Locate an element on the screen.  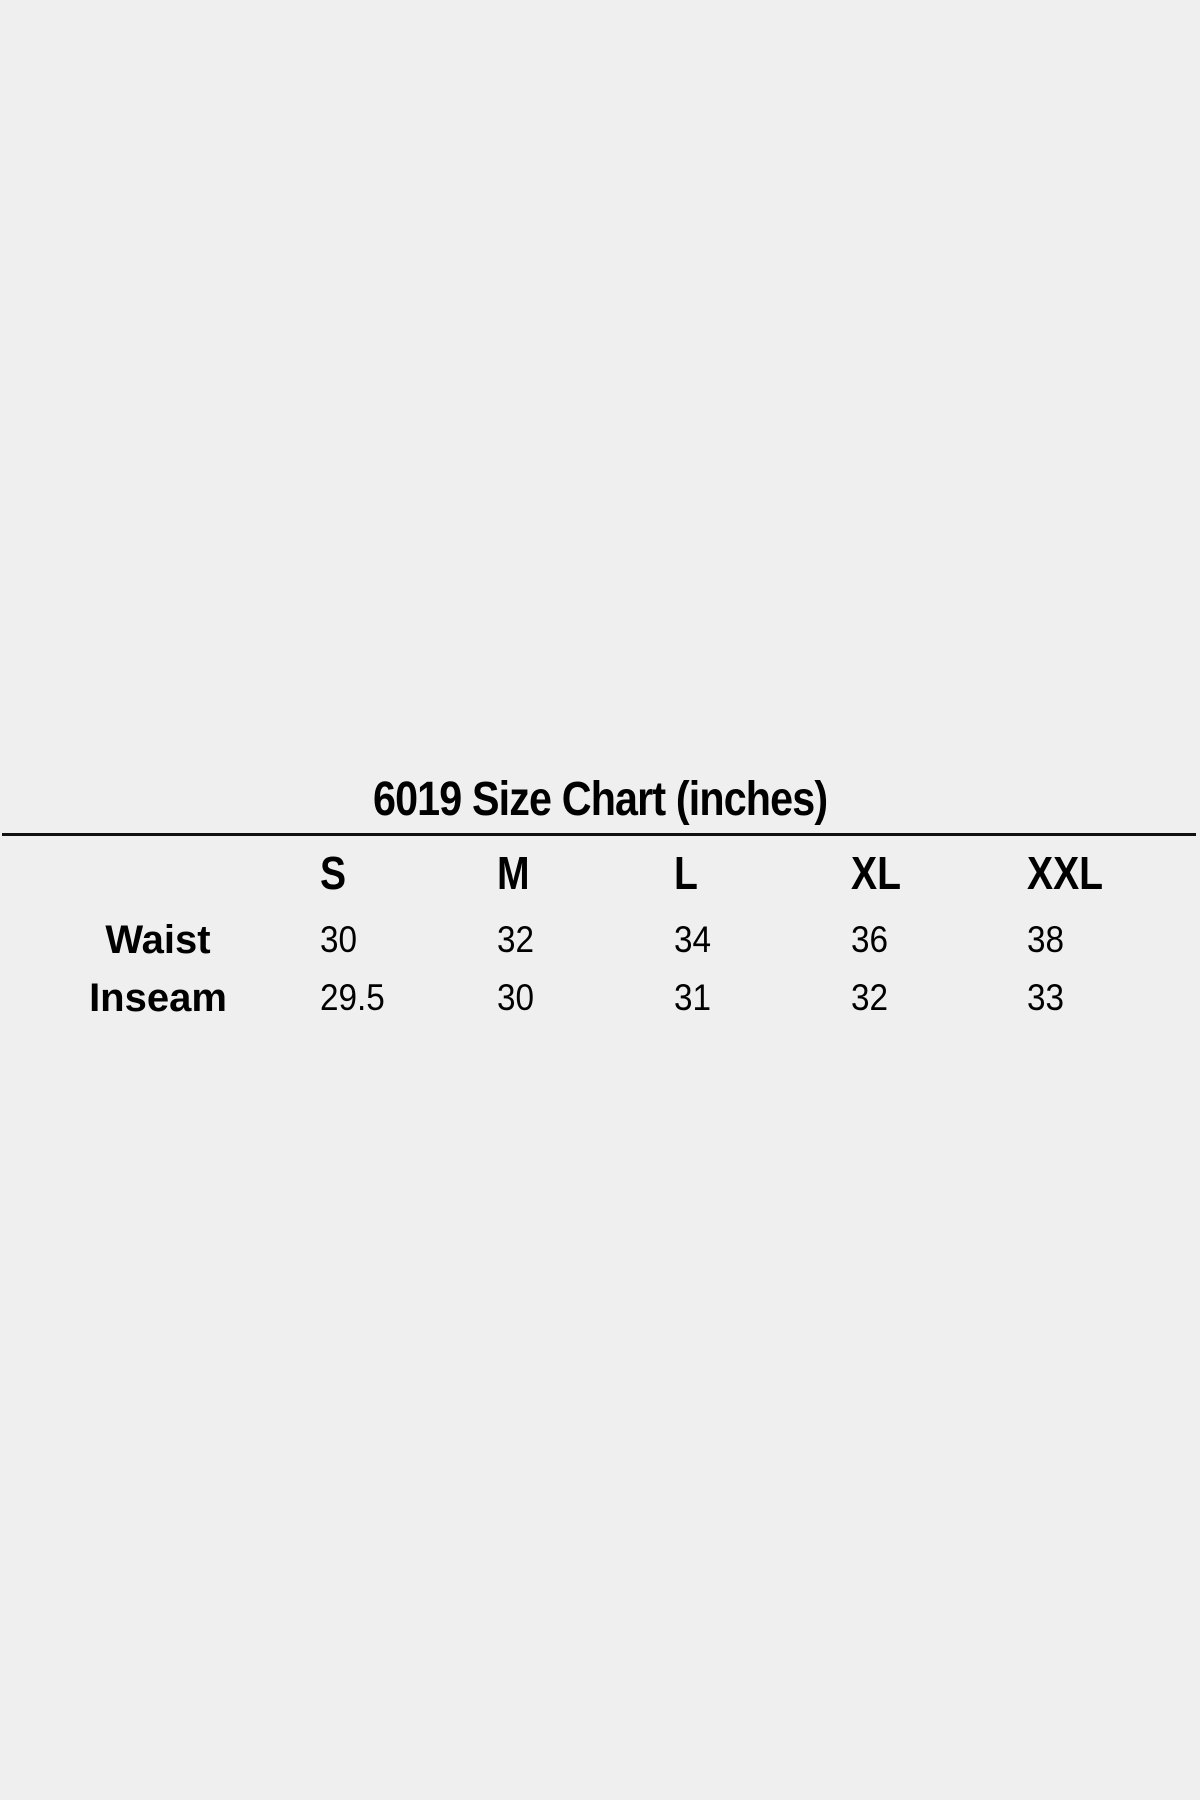
waist-xl: 36 is located at coordinates (870, 939).